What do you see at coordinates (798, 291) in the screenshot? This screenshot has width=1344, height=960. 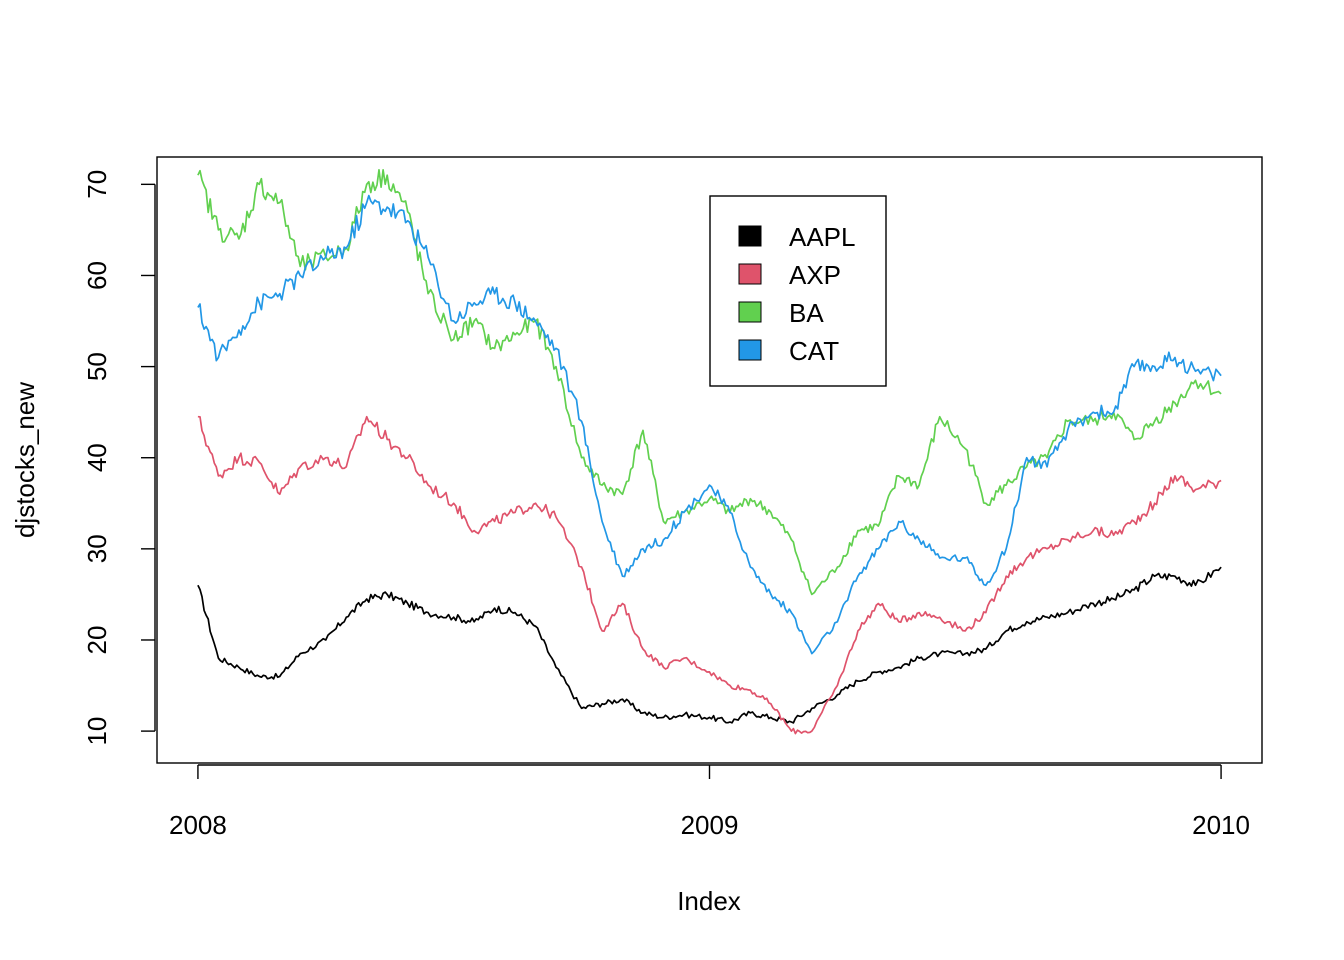 I see `legend: AAPL AXP BA CAT` at bounding box center [798, 291].